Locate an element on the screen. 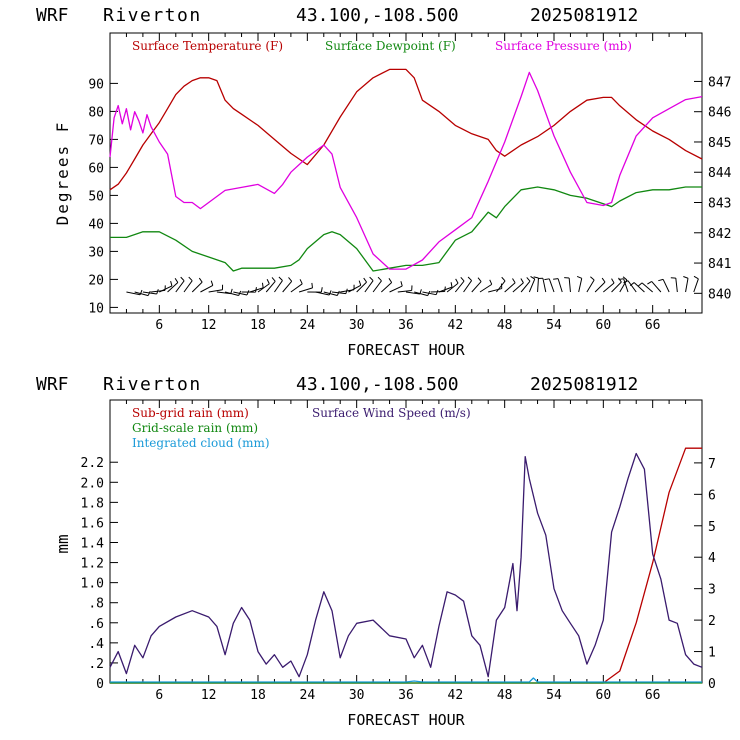  legend-entry-surface-temperature: Surface Temperature (F) is located at coordinates (207, 46).